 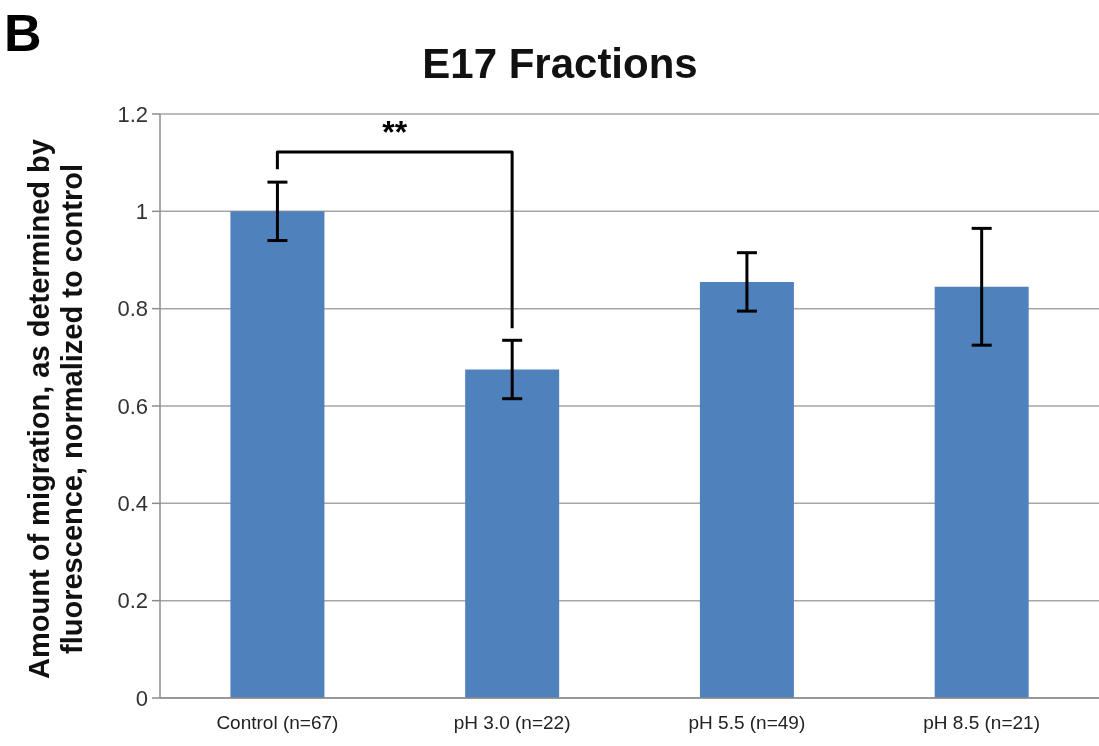 What do you see at coordinates (23, 33) in the screenshot?
I see `text: B` at bounding box center [23, 33].